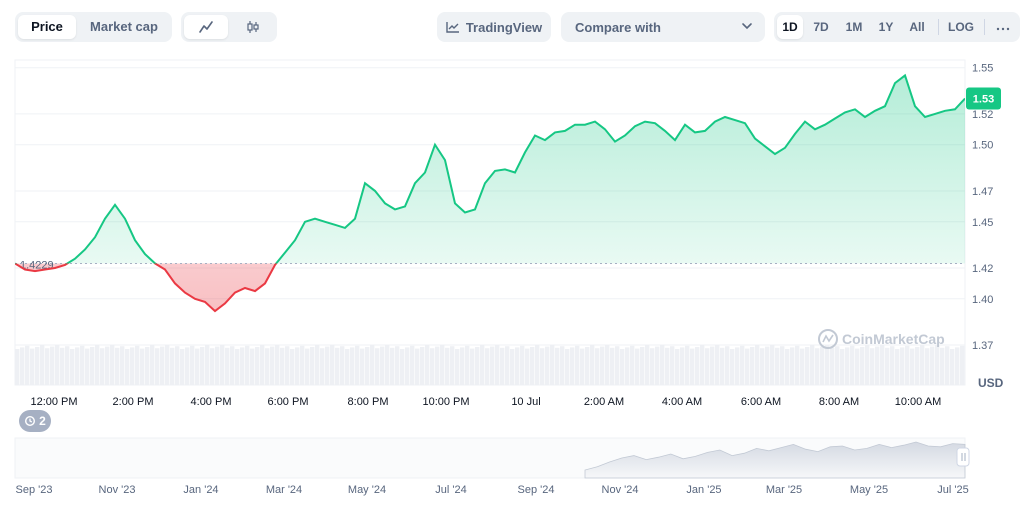 The height and width of the screenshot is (517, 1024). I want to click on candlestick-button, so click(253, 27).